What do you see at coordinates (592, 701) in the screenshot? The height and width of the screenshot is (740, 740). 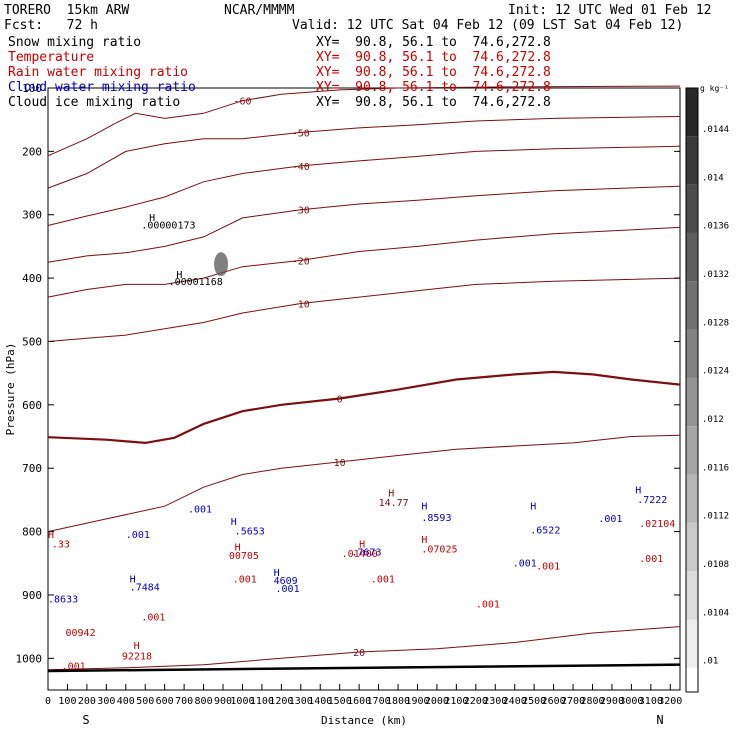 I see `x-tick-label: 2800` at bounding box center [592, 701].